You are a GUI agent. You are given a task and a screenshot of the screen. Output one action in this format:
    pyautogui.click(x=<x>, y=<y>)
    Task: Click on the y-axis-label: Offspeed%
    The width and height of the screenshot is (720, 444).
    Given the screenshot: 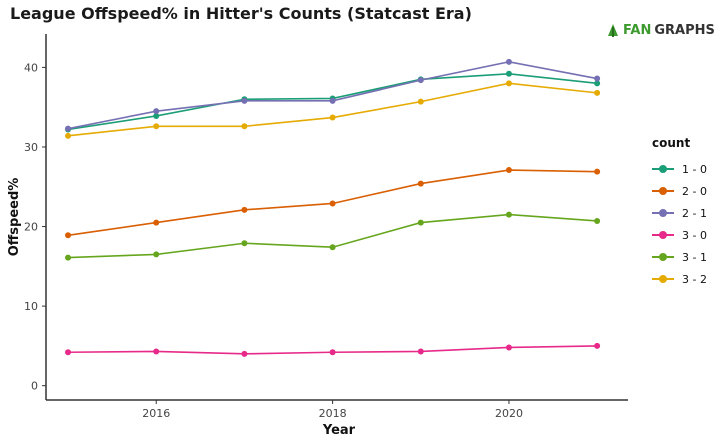 What is the action you would take?
    pyautogui.click(x=14, y=217)
    